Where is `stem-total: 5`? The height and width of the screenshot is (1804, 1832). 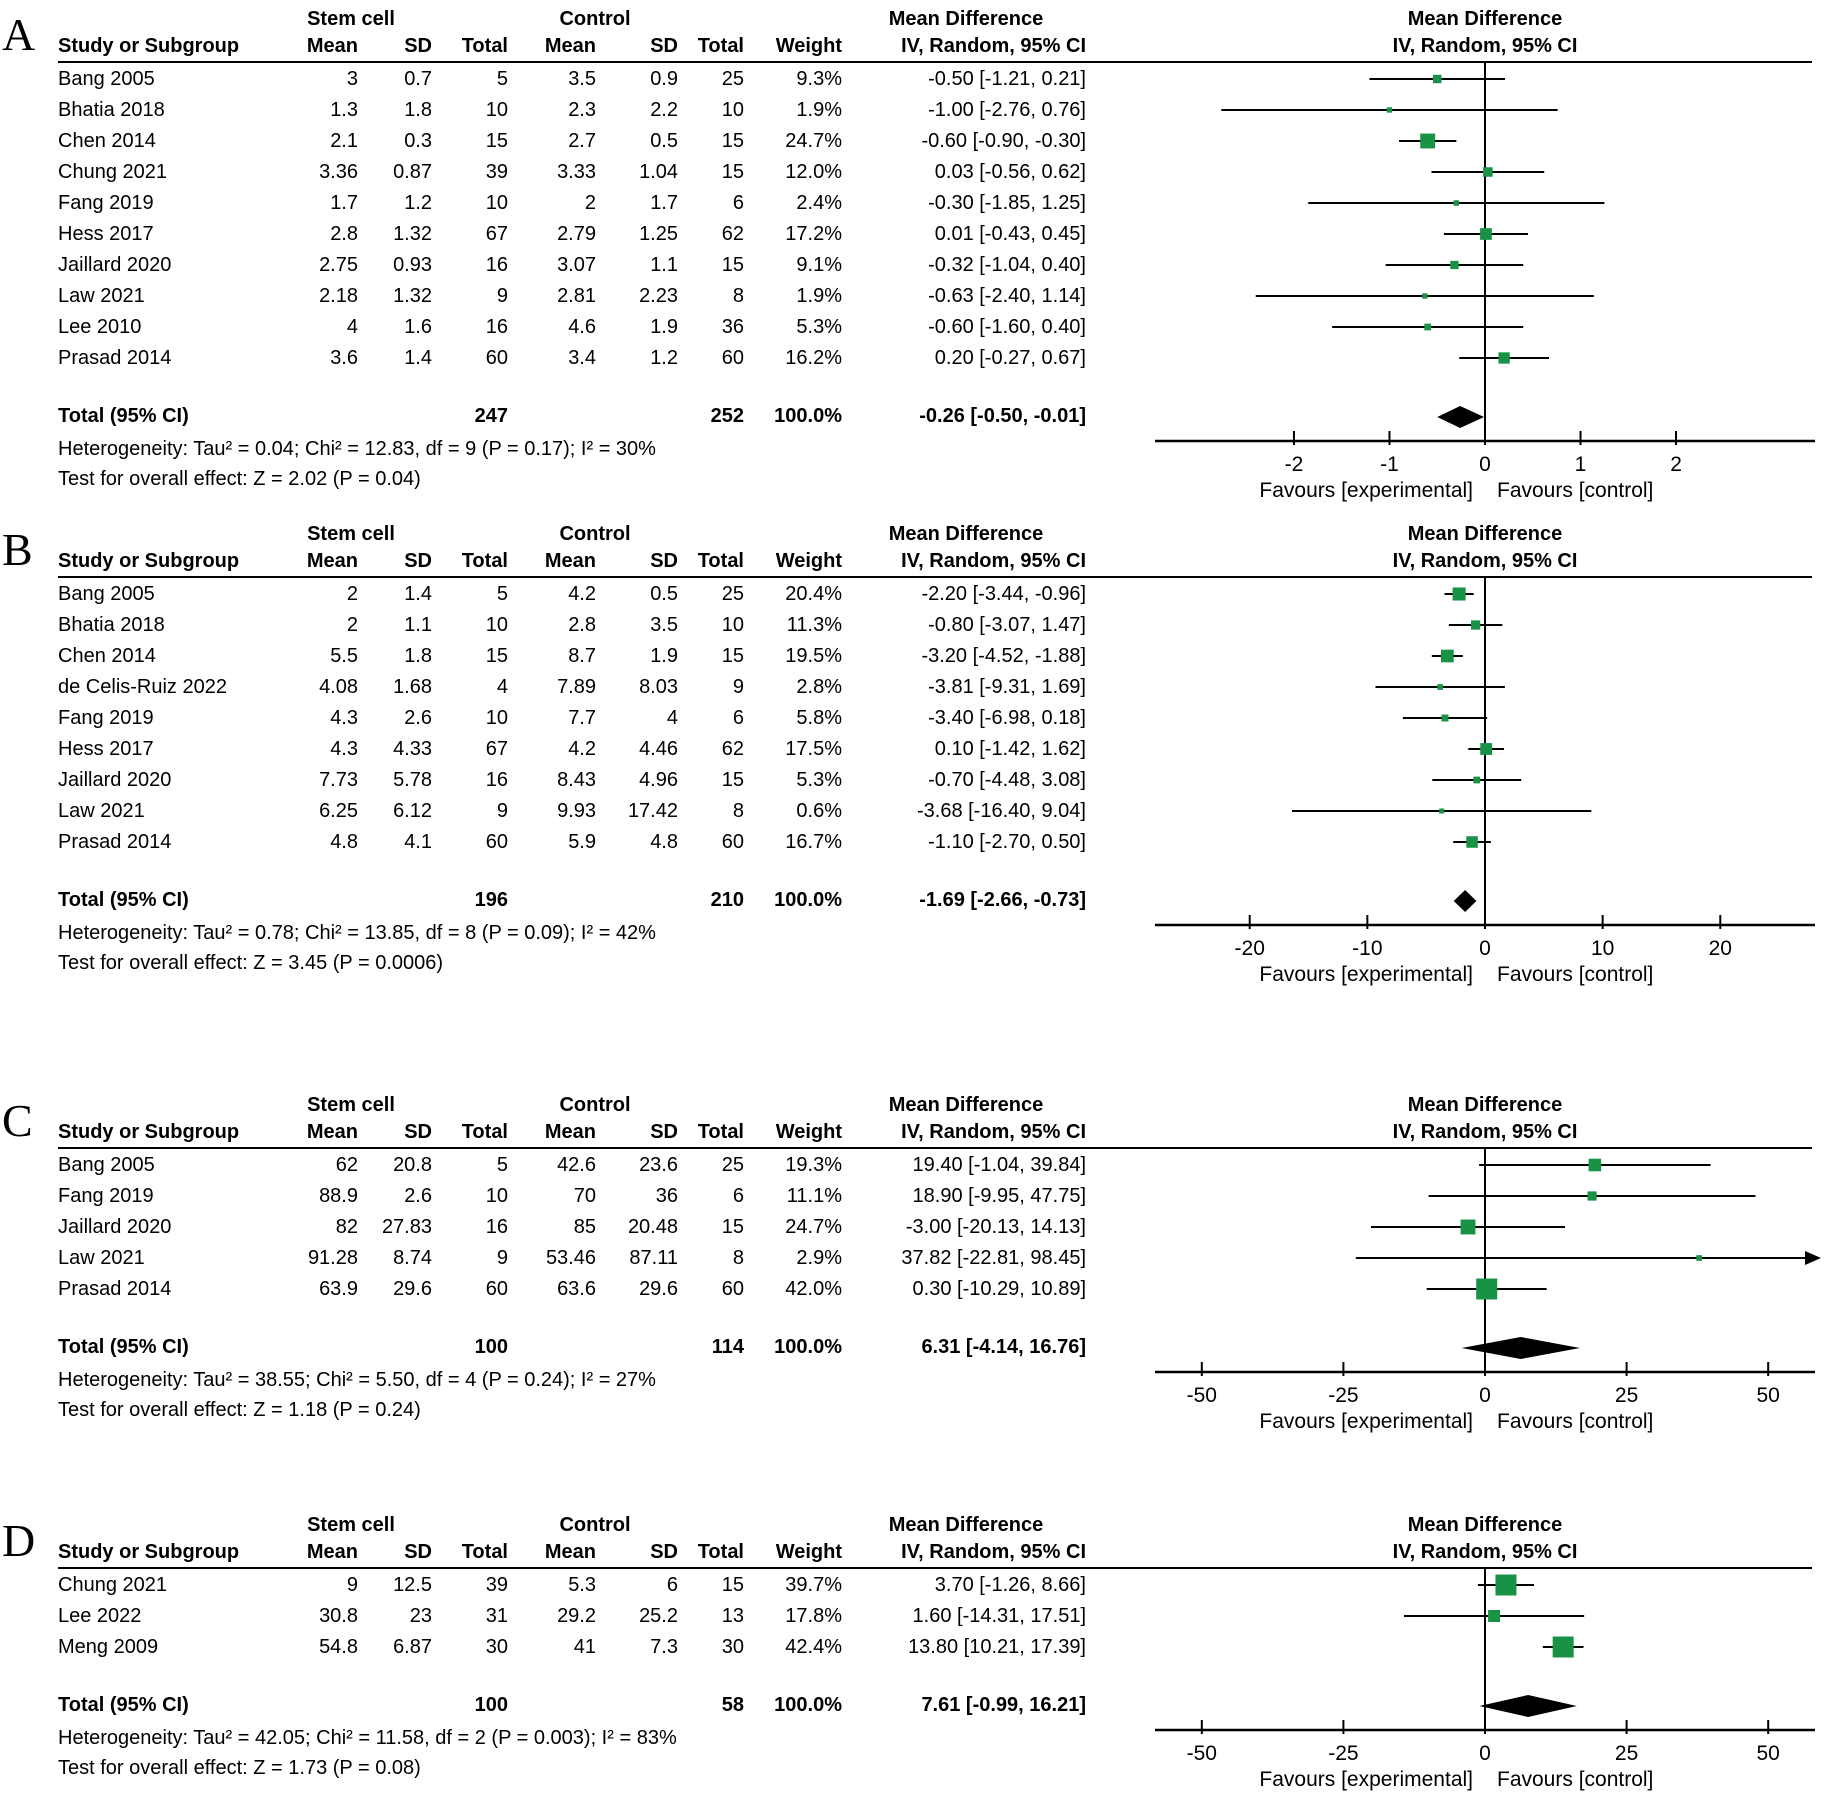 stem-total: 5 is located at coordinates (502, 594).